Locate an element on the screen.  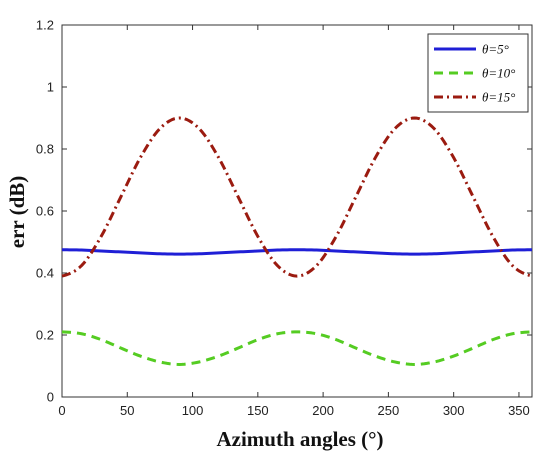
x-tick-label: 300 is located at coordinates (454, 410).